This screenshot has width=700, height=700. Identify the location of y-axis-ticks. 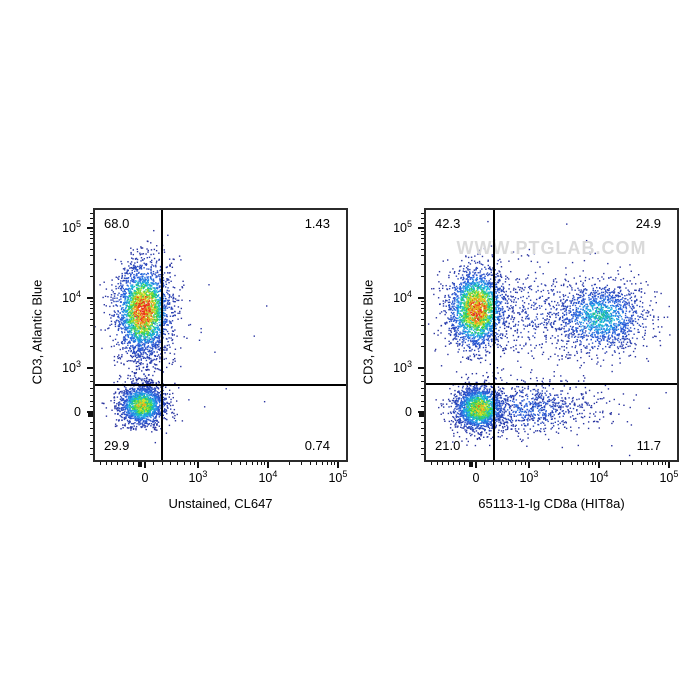
(88, 335).